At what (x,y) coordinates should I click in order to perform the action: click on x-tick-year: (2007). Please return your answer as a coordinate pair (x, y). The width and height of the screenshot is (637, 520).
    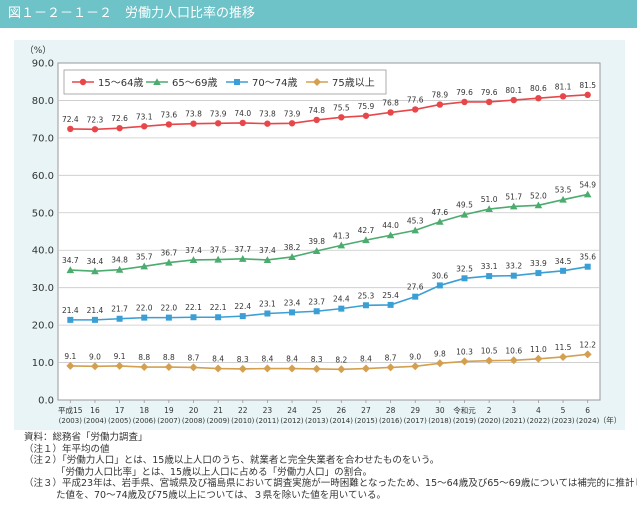
    Looking at the image, I should click on (169, 421).